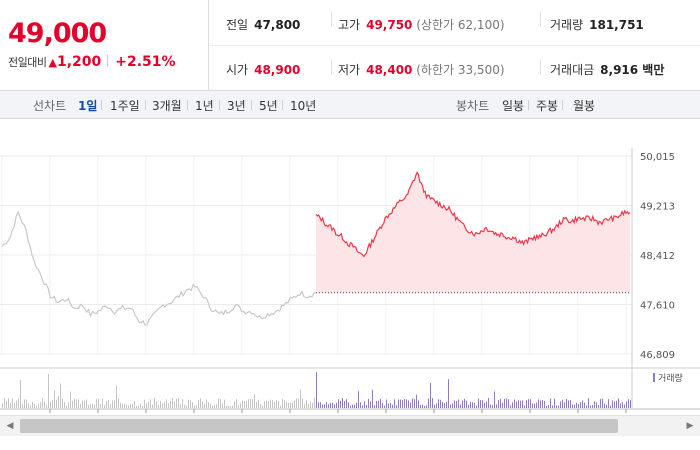 This screenshot has width=700, height=450. What do you see at coordinates (167, 106) in the screenshot?
I see `tab-3-months: 3개월` at bounding box center [167, 106].